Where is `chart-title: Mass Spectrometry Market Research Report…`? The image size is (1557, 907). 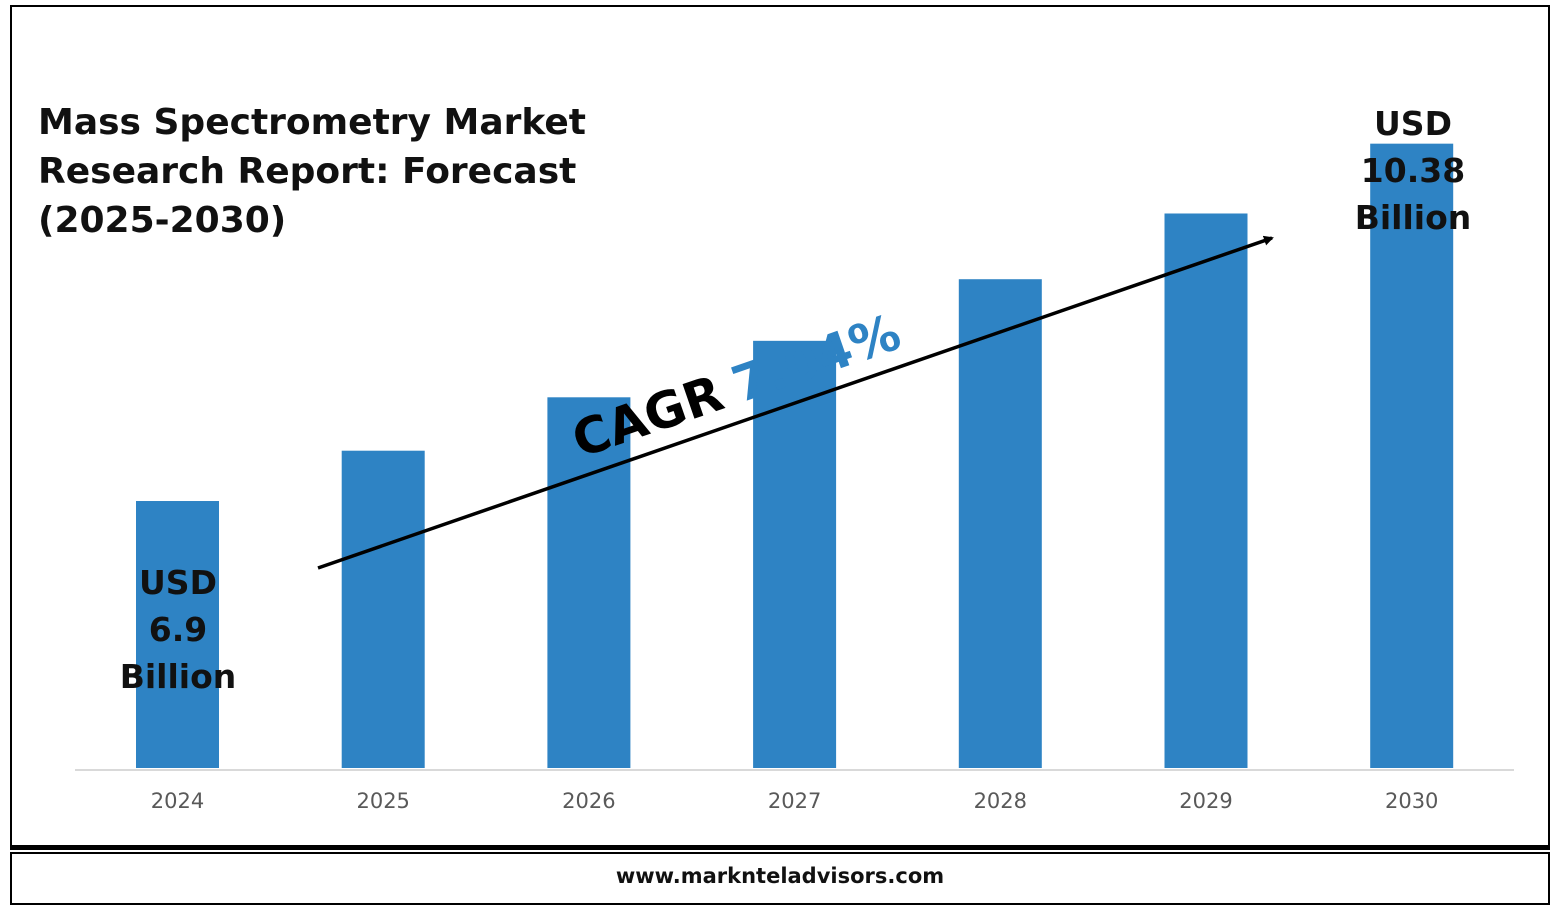 chart-title: Mass Spectrometry Market Research Report… is located at coordinates (312, 171).